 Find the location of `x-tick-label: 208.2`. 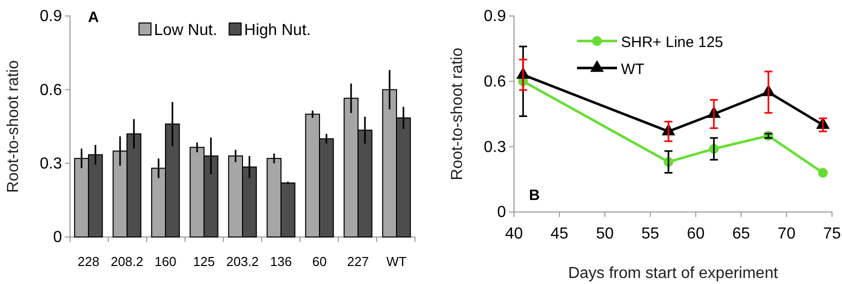

x-tick-label: 208.2 is located at coordinates (127, 262).